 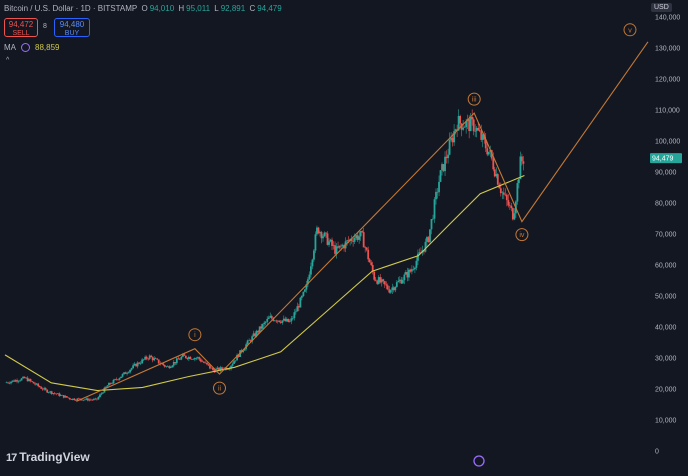 I want to click on buy-price: 94,480, so click(x=72, y=24).